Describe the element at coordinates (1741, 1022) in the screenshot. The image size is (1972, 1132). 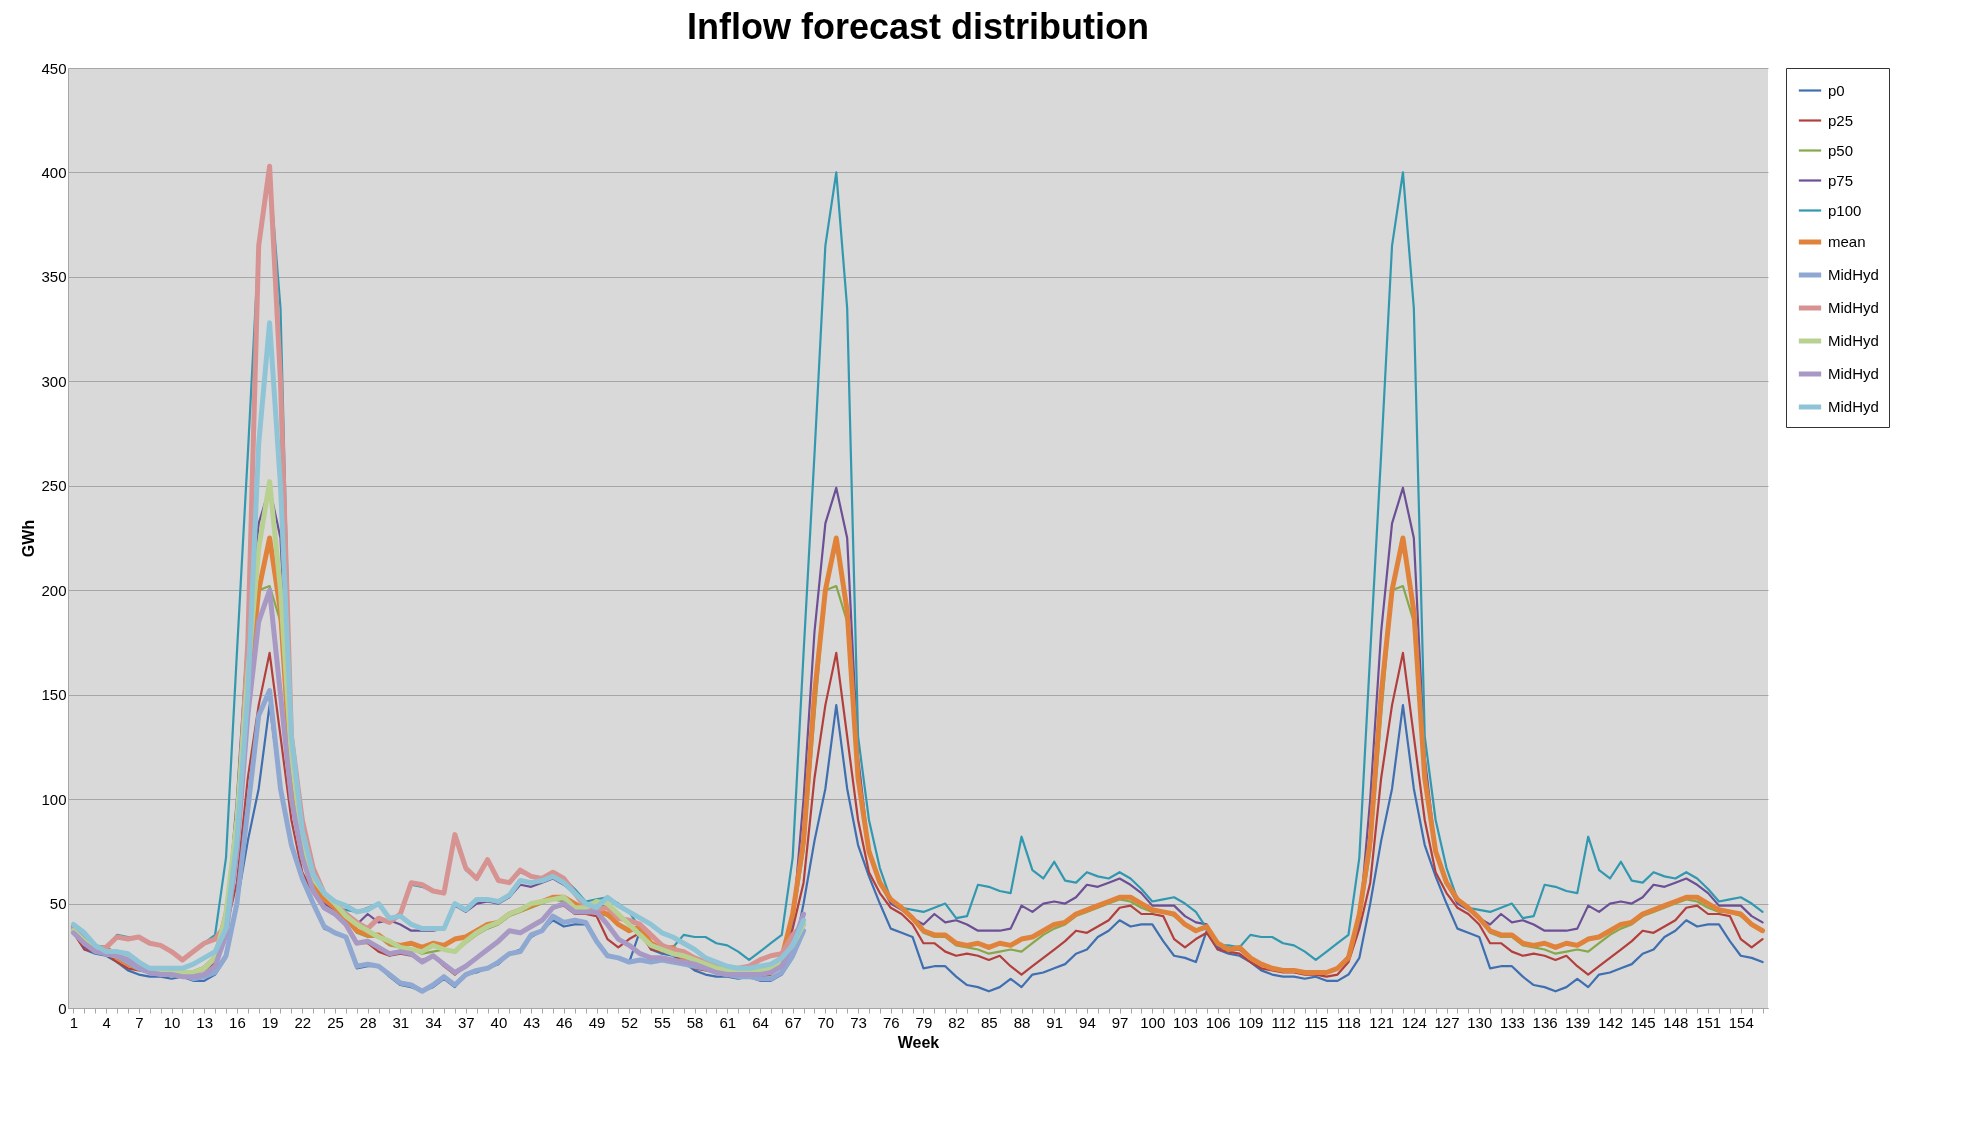
I see `x-tick-label: 154` at that location.